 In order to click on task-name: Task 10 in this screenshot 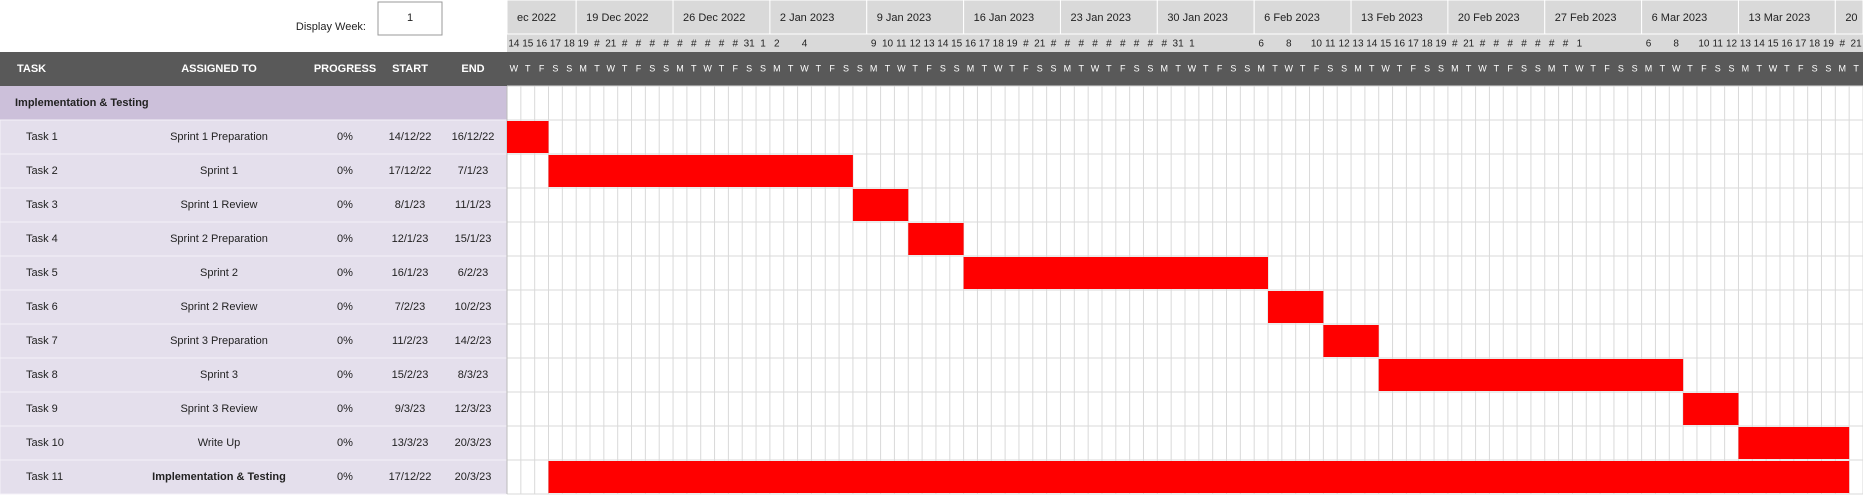, I will do `click(45, 443)`.